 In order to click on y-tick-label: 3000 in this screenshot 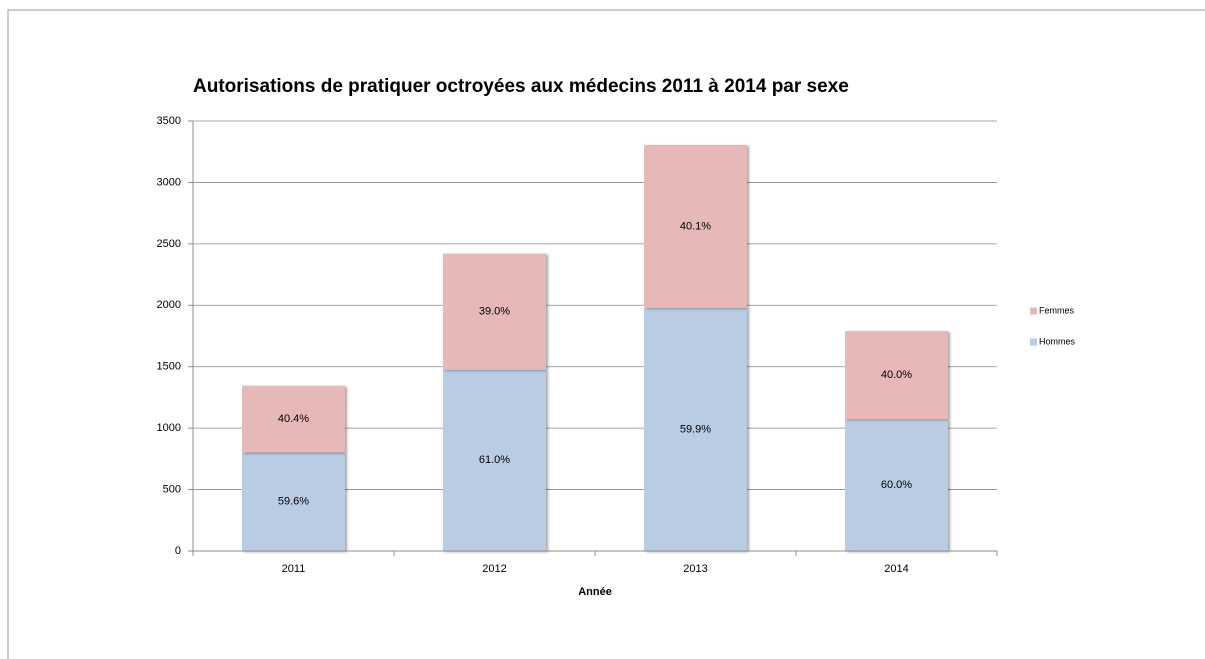, I will do `click(169, 182)`.